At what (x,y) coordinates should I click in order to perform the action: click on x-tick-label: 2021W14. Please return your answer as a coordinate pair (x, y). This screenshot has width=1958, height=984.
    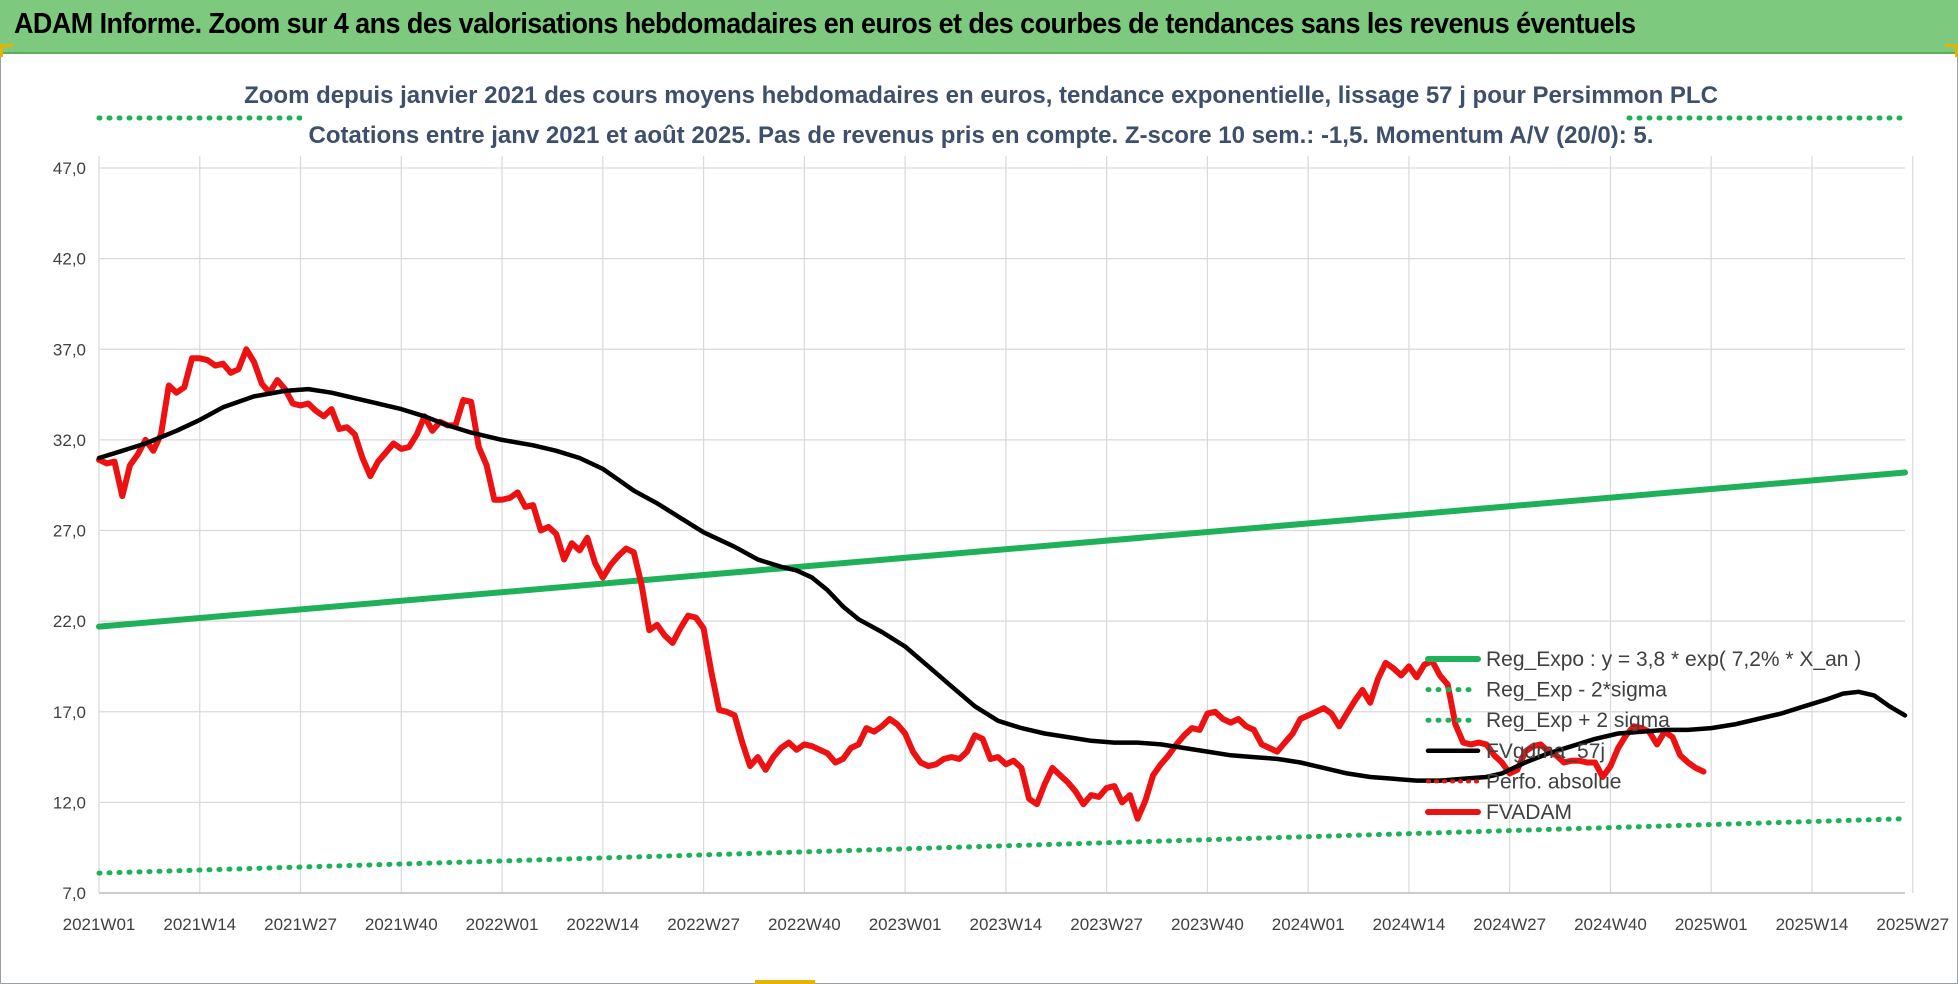
    Looking at the image, I should click on (199, 924).